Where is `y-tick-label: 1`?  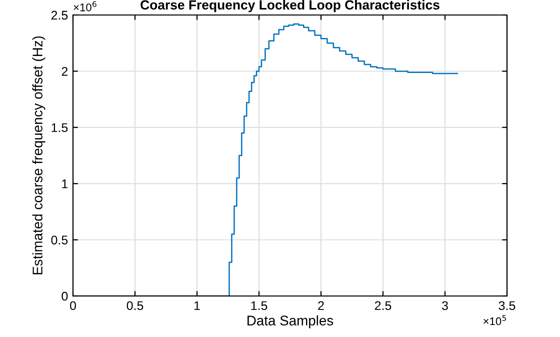
y-tick-label: 1 is located at coordinates (65, 184).